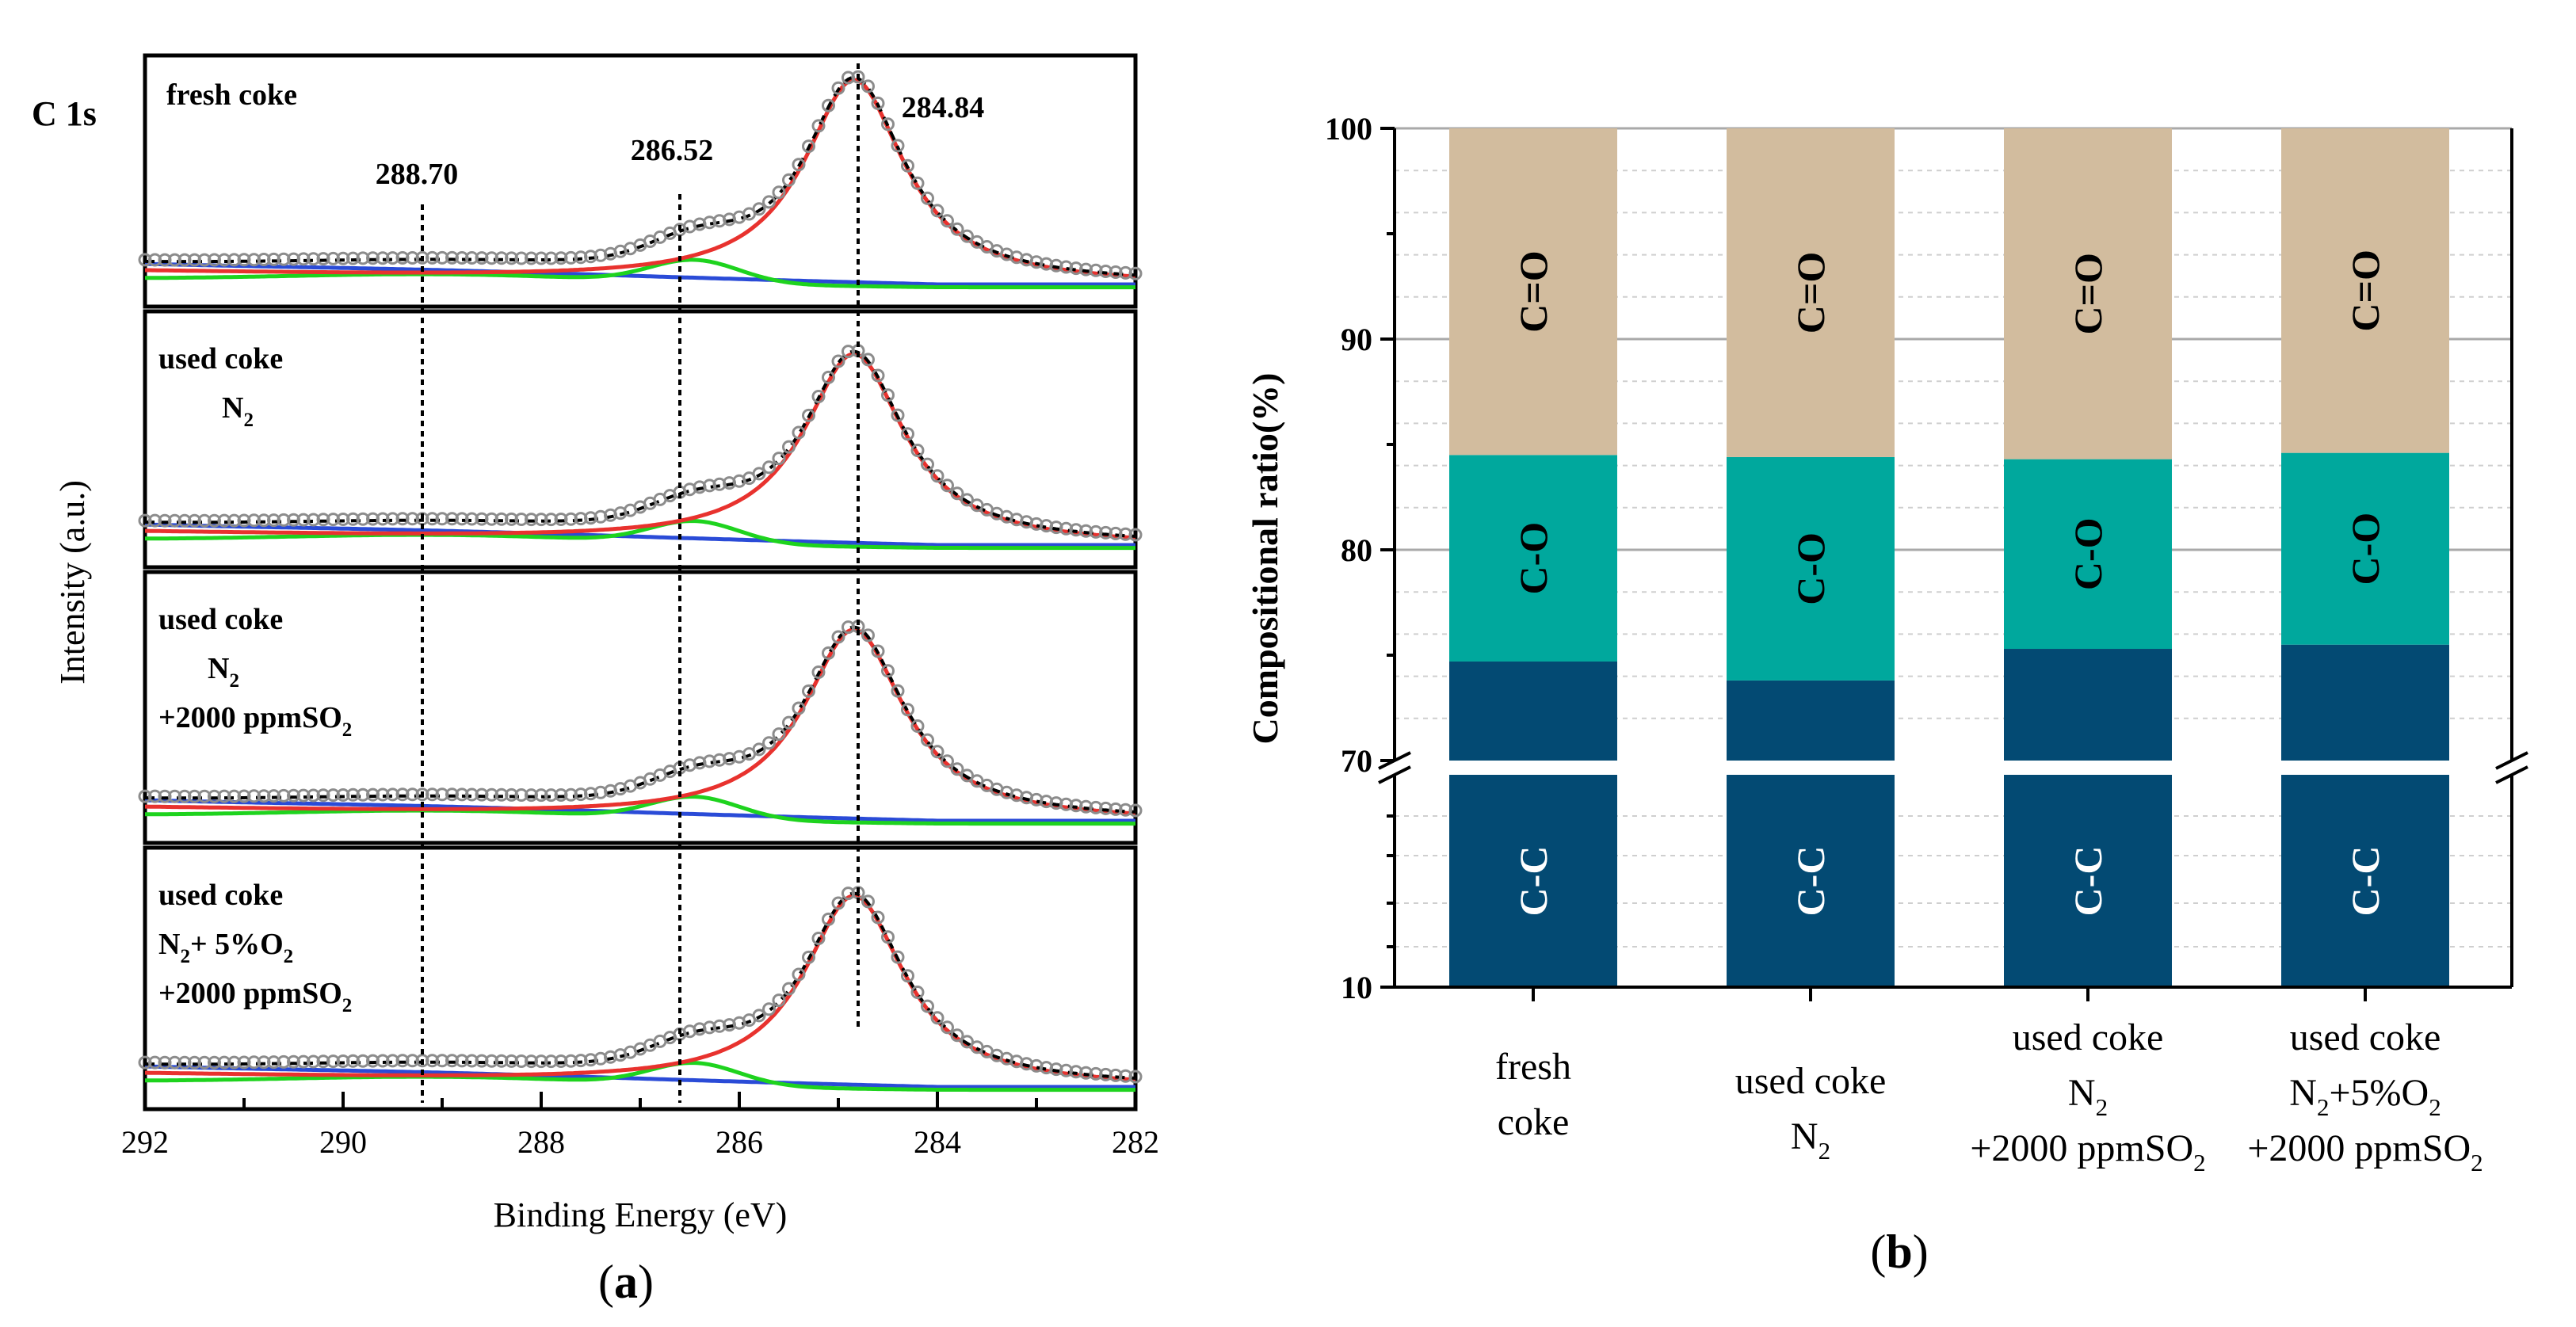  What do you see at coordinates (943, 107) in the screenshot?
I see `peak-position-label: 284.84` at bounding box center [943, 107].